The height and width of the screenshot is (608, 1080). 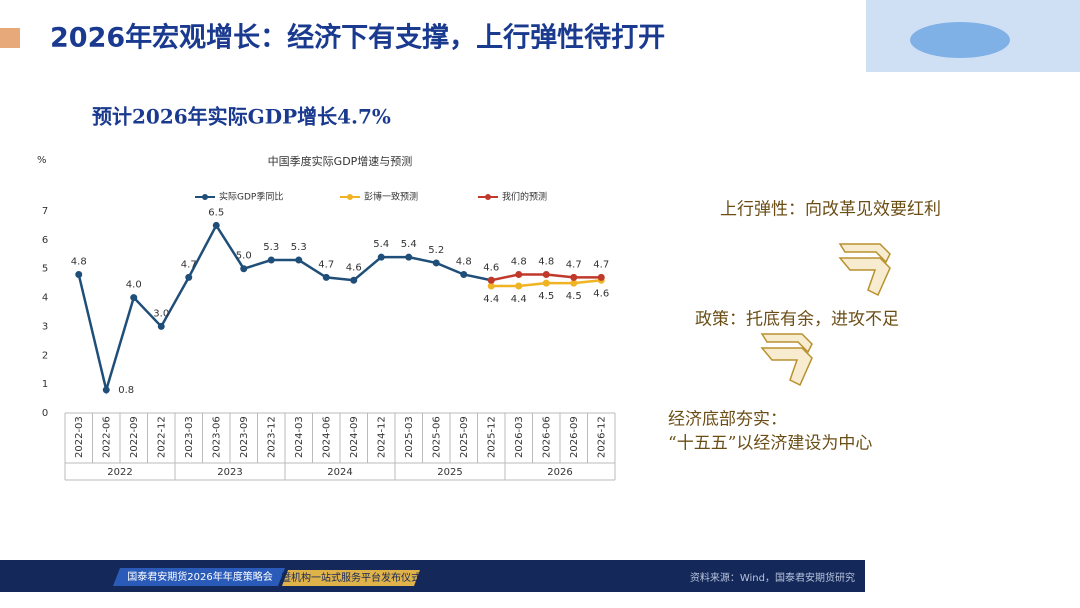 I want to click on header-image-shape, so click(x=960, y=40).